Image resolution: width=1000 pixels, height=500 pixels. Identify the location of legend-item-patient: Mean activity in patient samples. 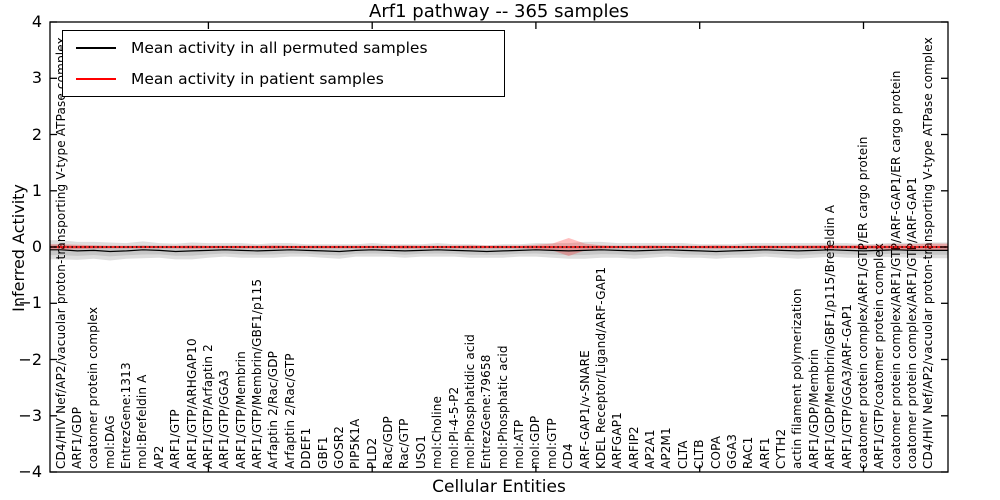
(283, 79).